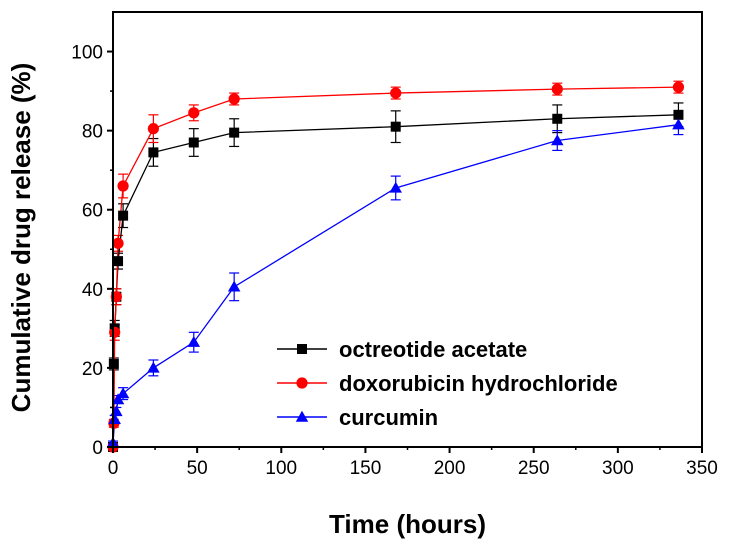 The height and width of the screenshot is (548, 734). What do you see at coordinates (92, 132) in the screenshot?
I see `y-tick-label: 80` at bounding box center [92, 132].